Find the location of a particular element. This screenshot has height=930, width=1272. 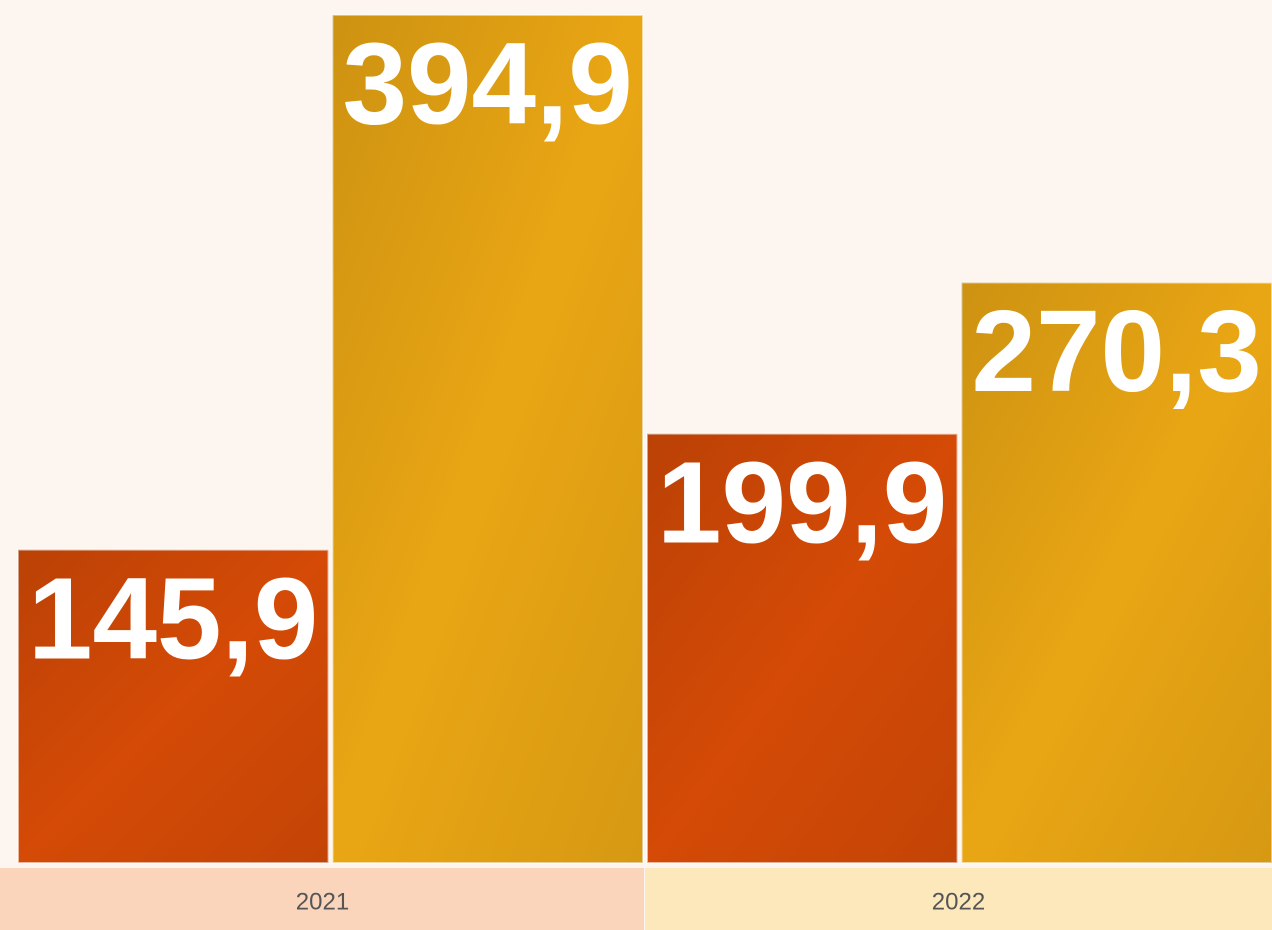

value-label: 270,3 is located at coordinates (1117, 351).